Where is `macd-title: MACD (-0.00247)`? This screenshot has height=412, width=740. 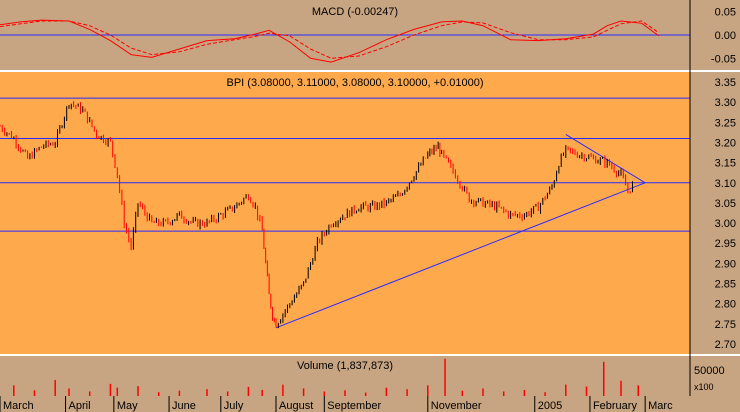
macd-title: MACD (-0.00247) is located at coordinates (355, 12).